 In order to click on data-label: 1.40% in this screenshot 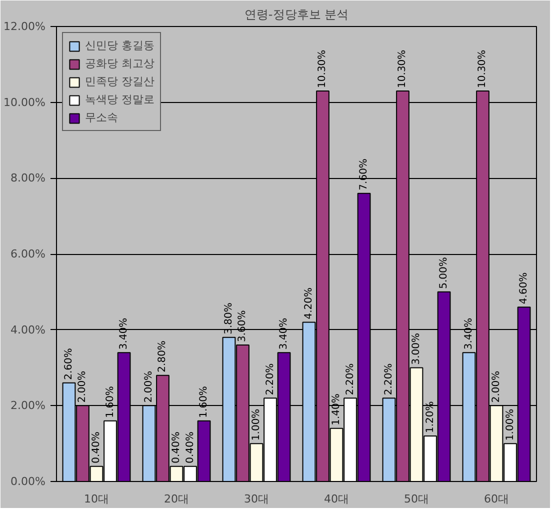, I will do `click(336, 410)`.